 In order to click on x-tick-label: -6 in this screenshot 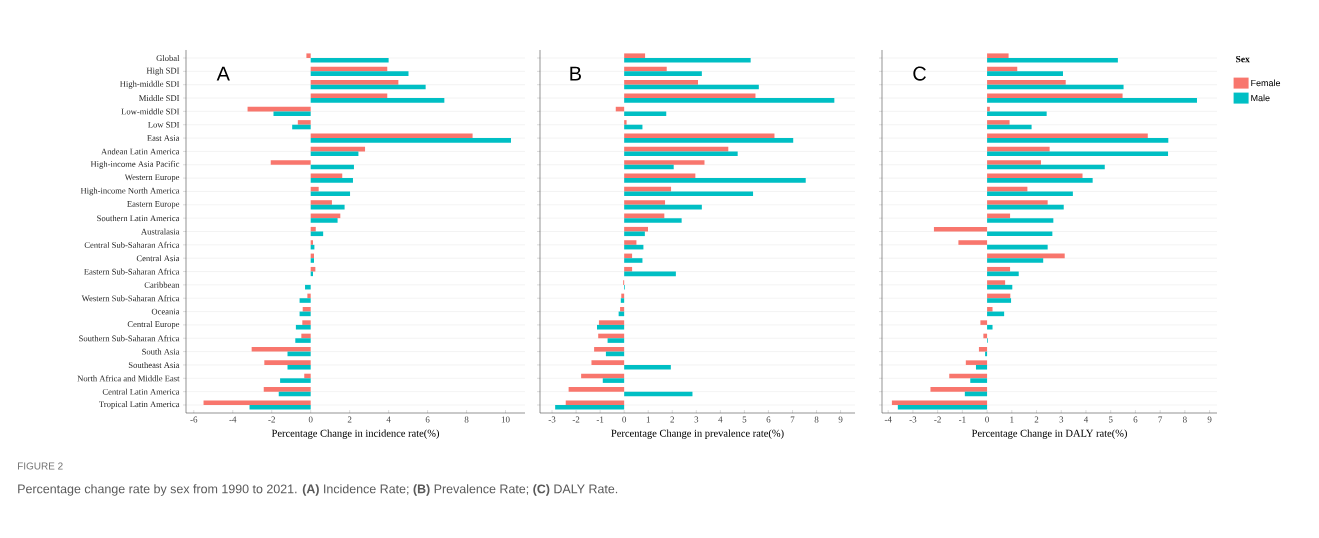, I will do `click(194, 419)`.